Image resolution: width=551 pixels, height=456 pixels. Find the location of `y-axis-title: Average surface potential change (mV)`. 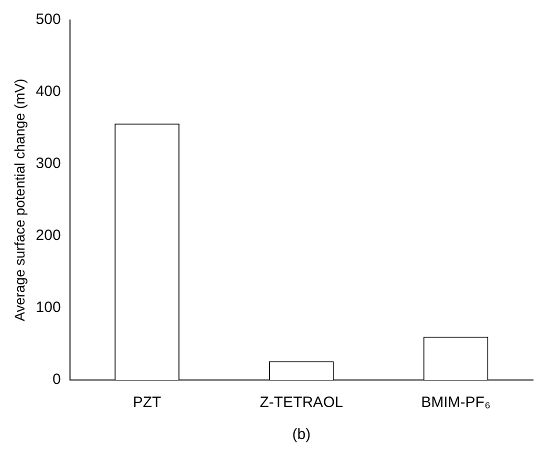

y-axis-title: Average surface potential change (mV) is located at coordinates (19, 200).